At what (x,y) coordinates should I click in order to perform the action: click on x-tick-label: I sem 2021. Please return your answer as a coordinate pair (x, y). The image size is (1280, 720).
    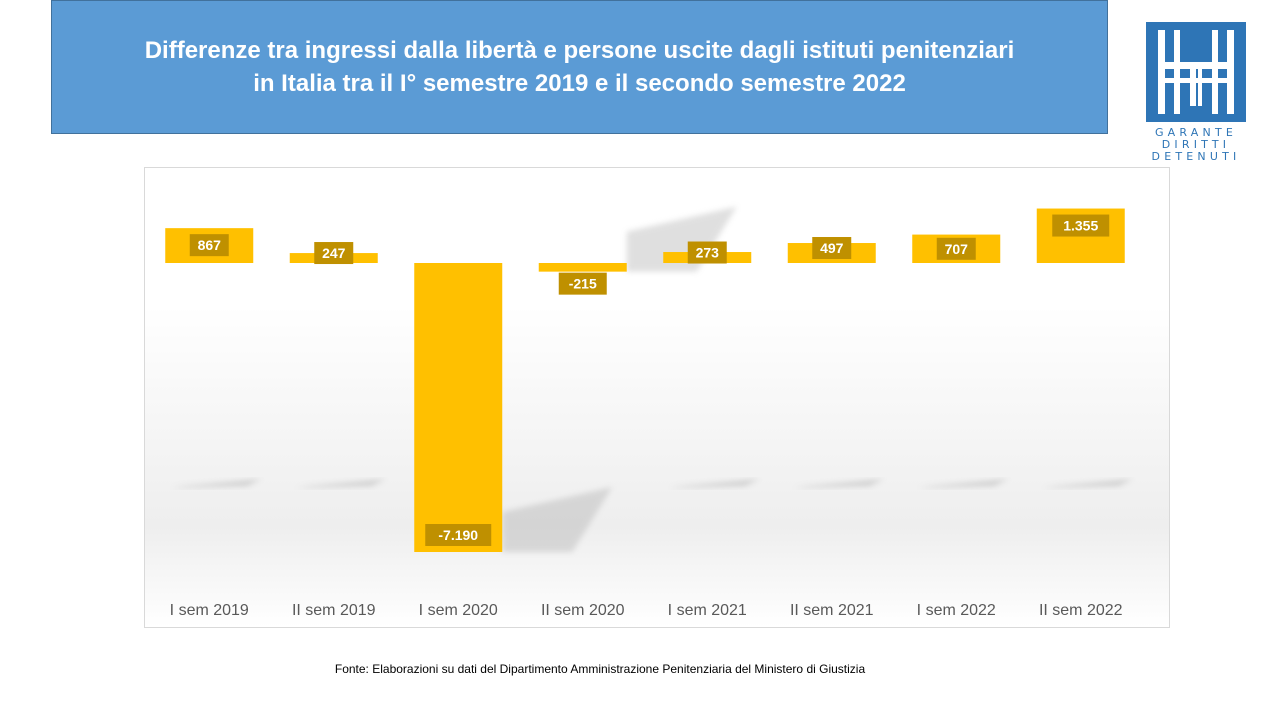
    Looking at the image, I should click on (707, 610).